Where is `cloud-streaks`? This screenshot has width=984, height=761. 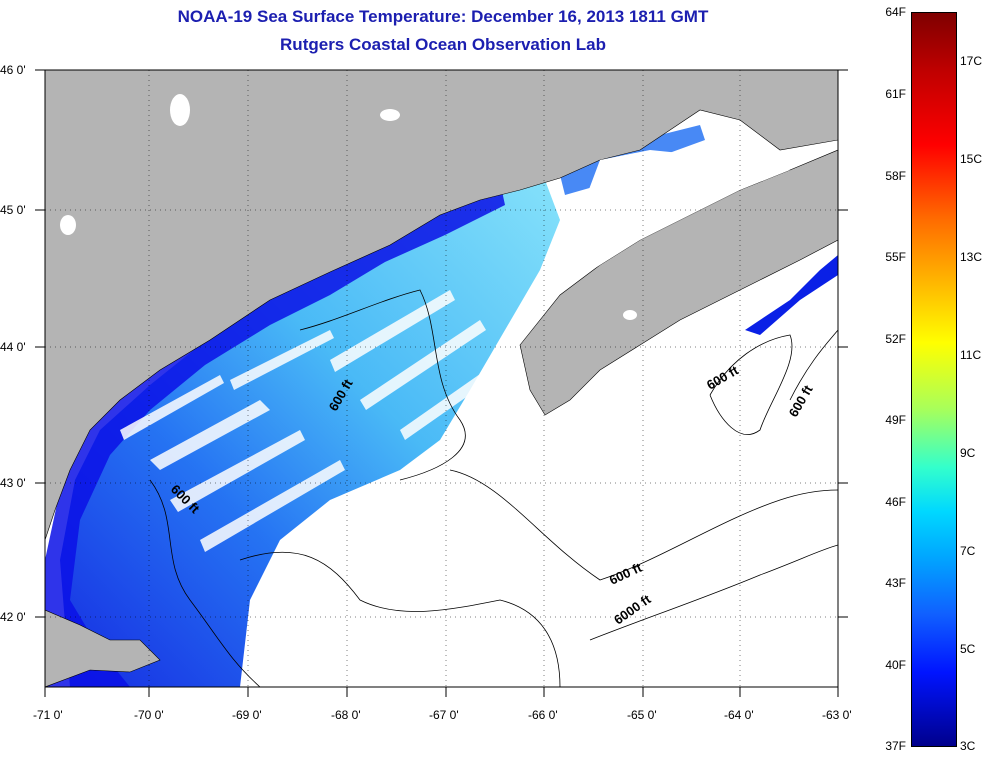 cloud-streaks is located at coordinates (312, 421).